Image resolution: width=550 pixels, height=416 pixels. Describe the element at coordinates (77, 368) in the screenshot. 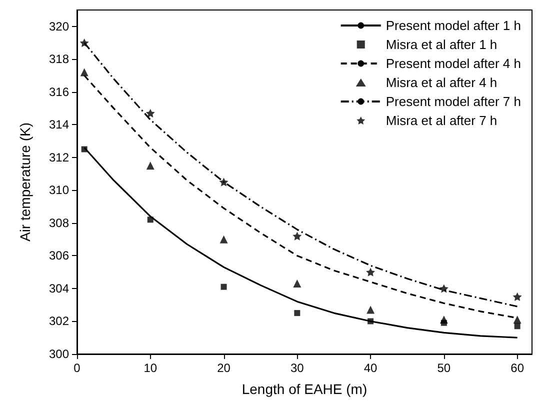

I see `x-tick-label: 0` at that location.